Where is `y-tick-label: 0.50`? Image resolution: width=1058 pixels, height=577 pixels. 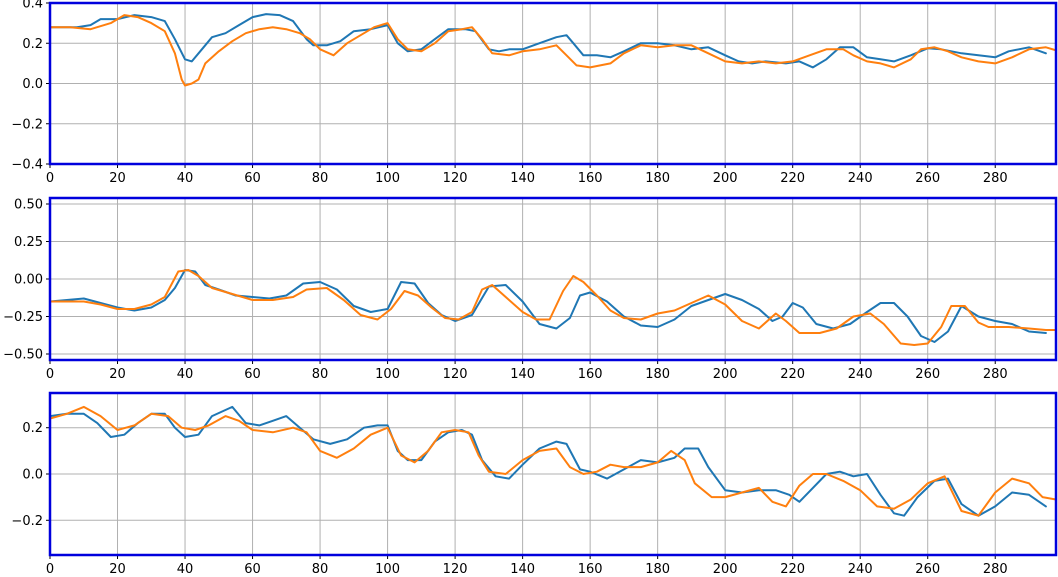
y-tick-label: 0.50 is located at coordinates (28, 205).